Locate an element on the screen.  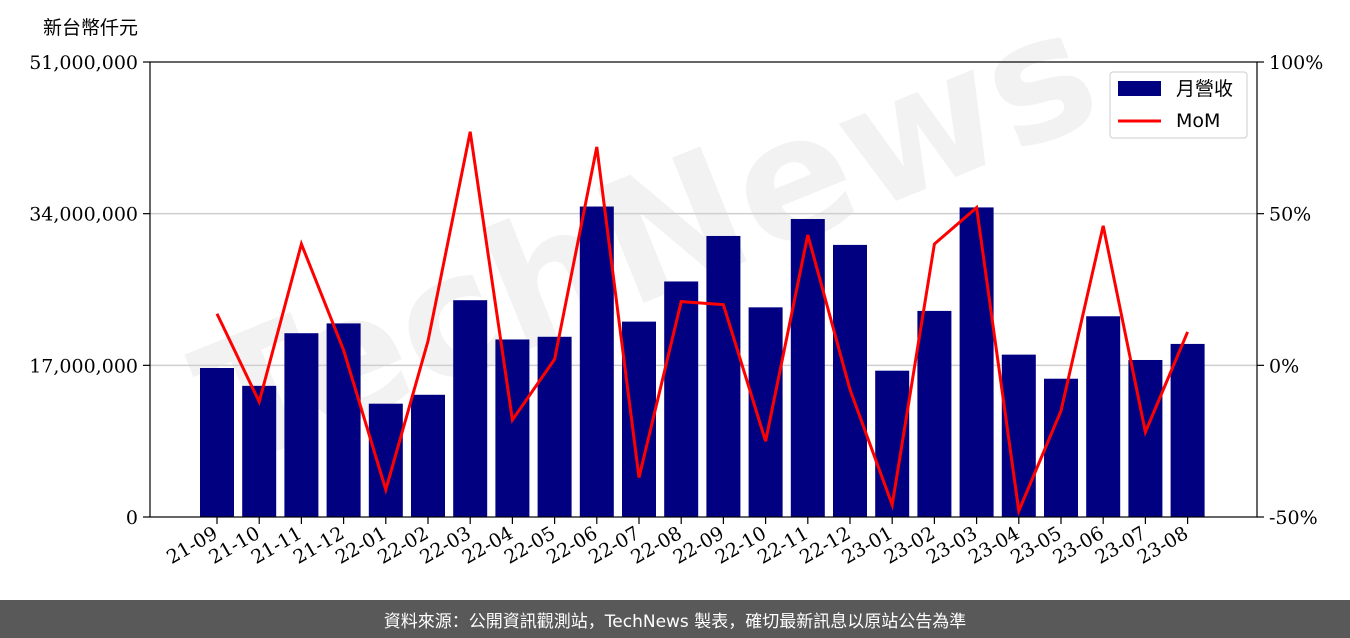
y-left-tick-label: 34,000,000 is located at coordinates (83, 215).